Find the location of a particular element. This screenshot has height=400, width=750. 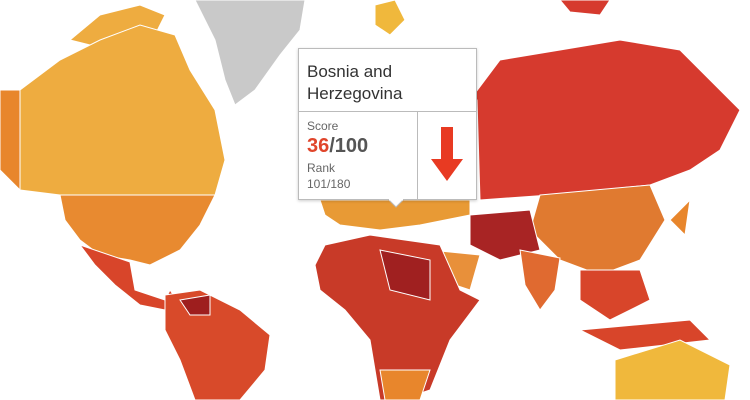

score-max: /100 is located at coordinates (349, 146).